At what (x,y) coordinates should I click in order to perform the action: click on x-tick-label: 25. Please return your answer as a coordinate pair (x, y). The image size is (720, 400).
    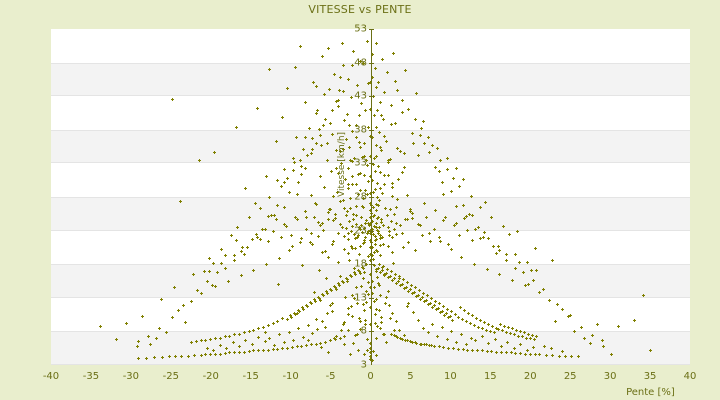
    Looking at the image, I should click on (570, 376).